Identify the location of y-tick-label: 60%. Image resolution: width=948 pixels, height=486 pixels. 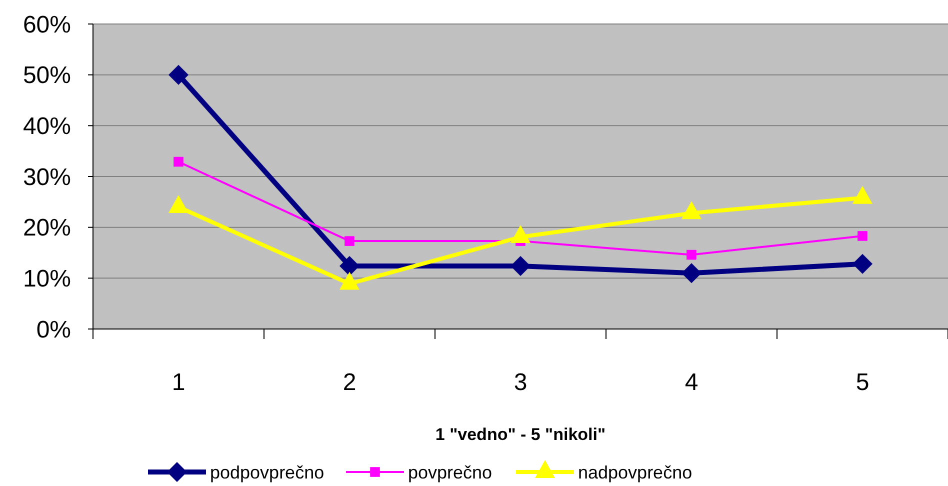
(46, 24).